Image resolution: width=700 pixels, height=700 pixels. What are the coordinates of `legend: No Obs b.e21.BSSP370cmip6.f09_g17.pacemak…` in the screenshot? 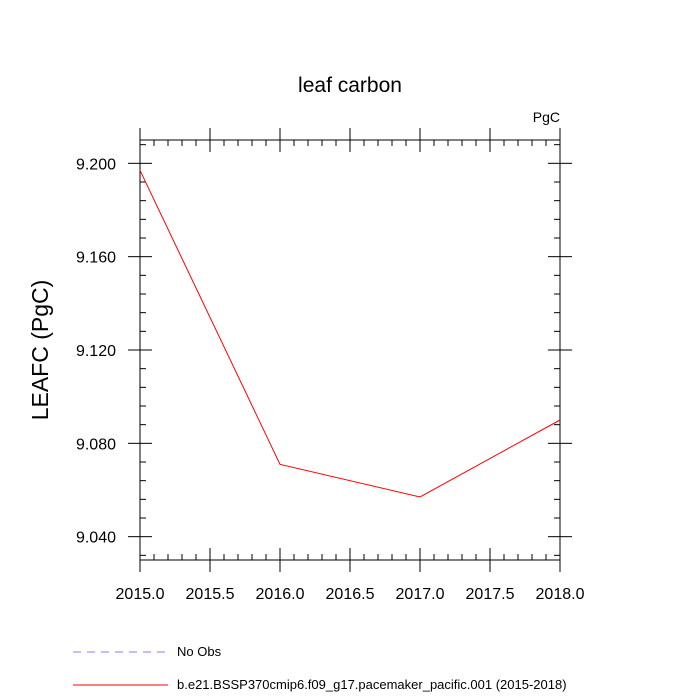 It's located at (320, 668).